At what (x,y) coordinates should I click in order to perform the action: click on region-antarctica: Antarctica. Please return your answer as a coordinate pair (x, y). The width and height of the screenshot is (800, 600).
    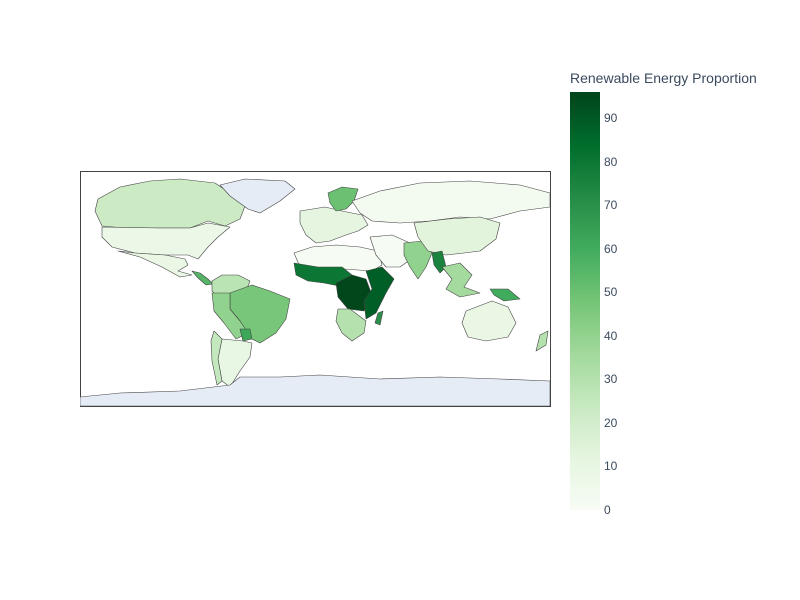
    Looking at the image, I should click on (315, 390).